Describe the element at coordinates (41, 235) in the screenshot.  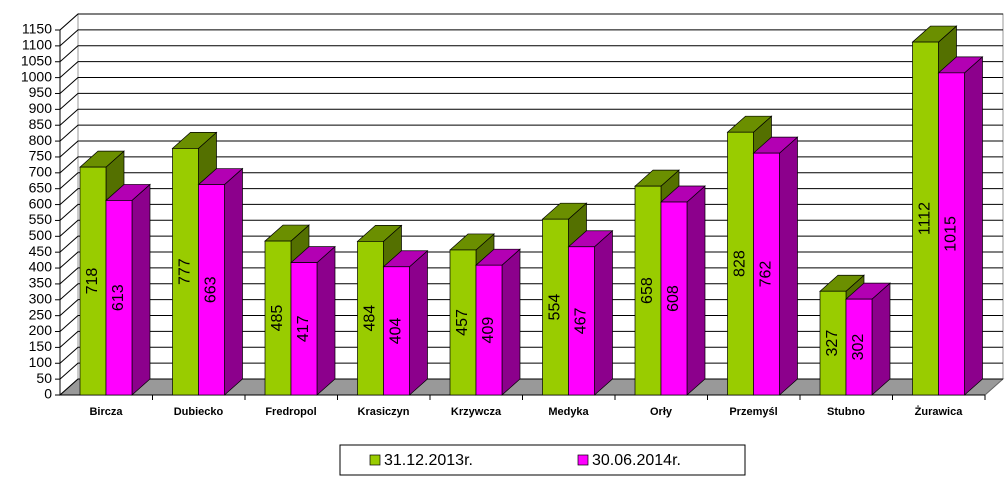
I see `y-tick-label: 500` at that location.